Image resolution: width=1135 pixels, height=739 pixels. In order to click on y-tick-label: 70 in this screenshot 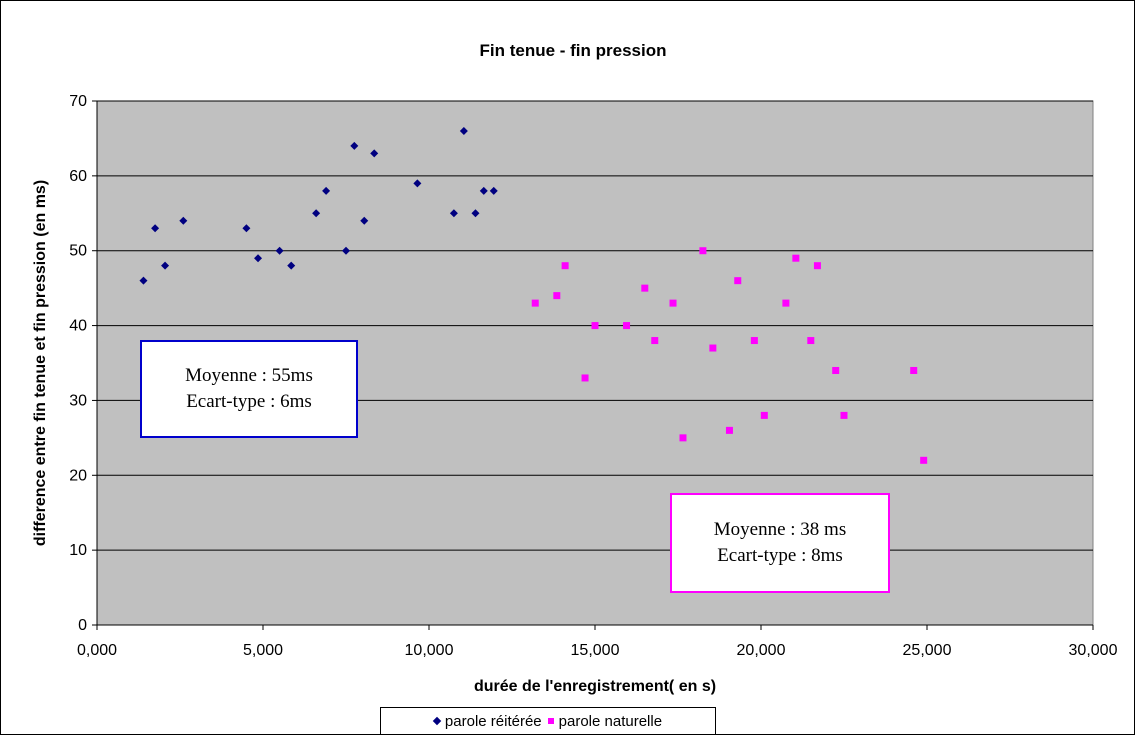, I will do `click(78, 101)`.